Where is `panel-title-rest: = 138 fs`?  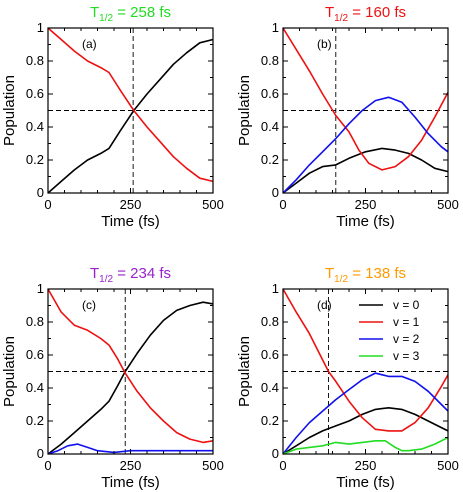 panel-title-rest: = 138 fs is located at coordinates (377, 273).